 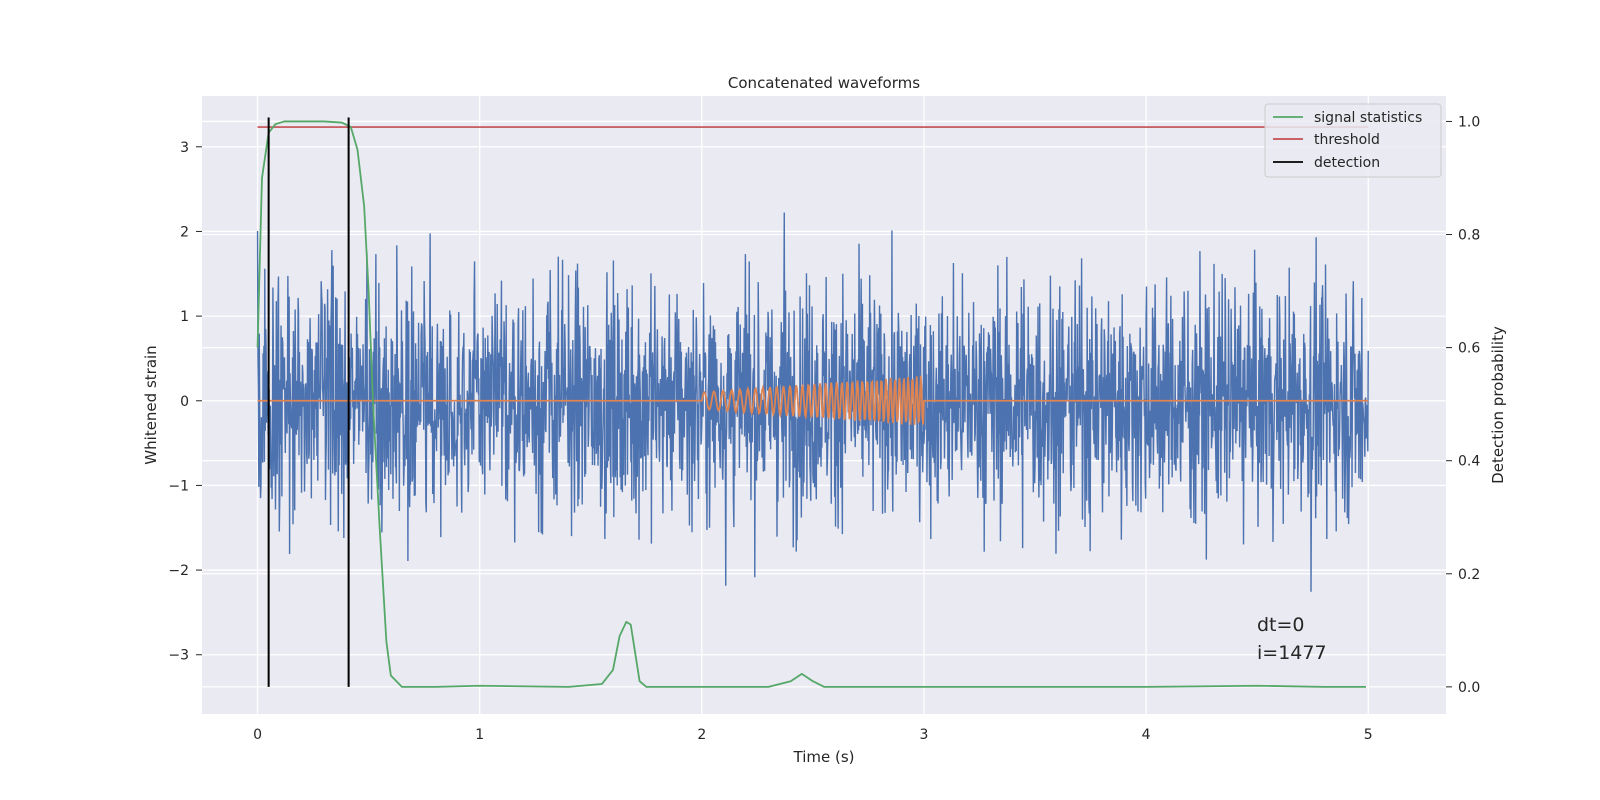 What do you see at coordinates (178, 656) in the screenshot?
I see `y-tick-label-left: −3` at bounding box center [178, 656].